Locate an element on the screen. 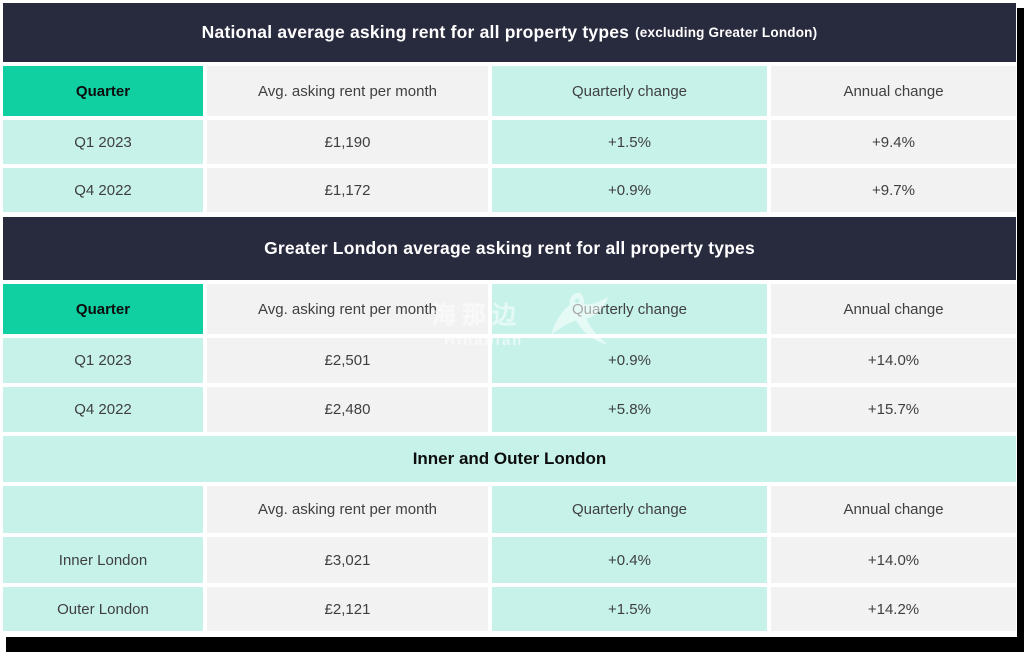 The height and width of the screenshot is (652, 1024). rent-value: £1,172 is located at coordinates (347, 190).